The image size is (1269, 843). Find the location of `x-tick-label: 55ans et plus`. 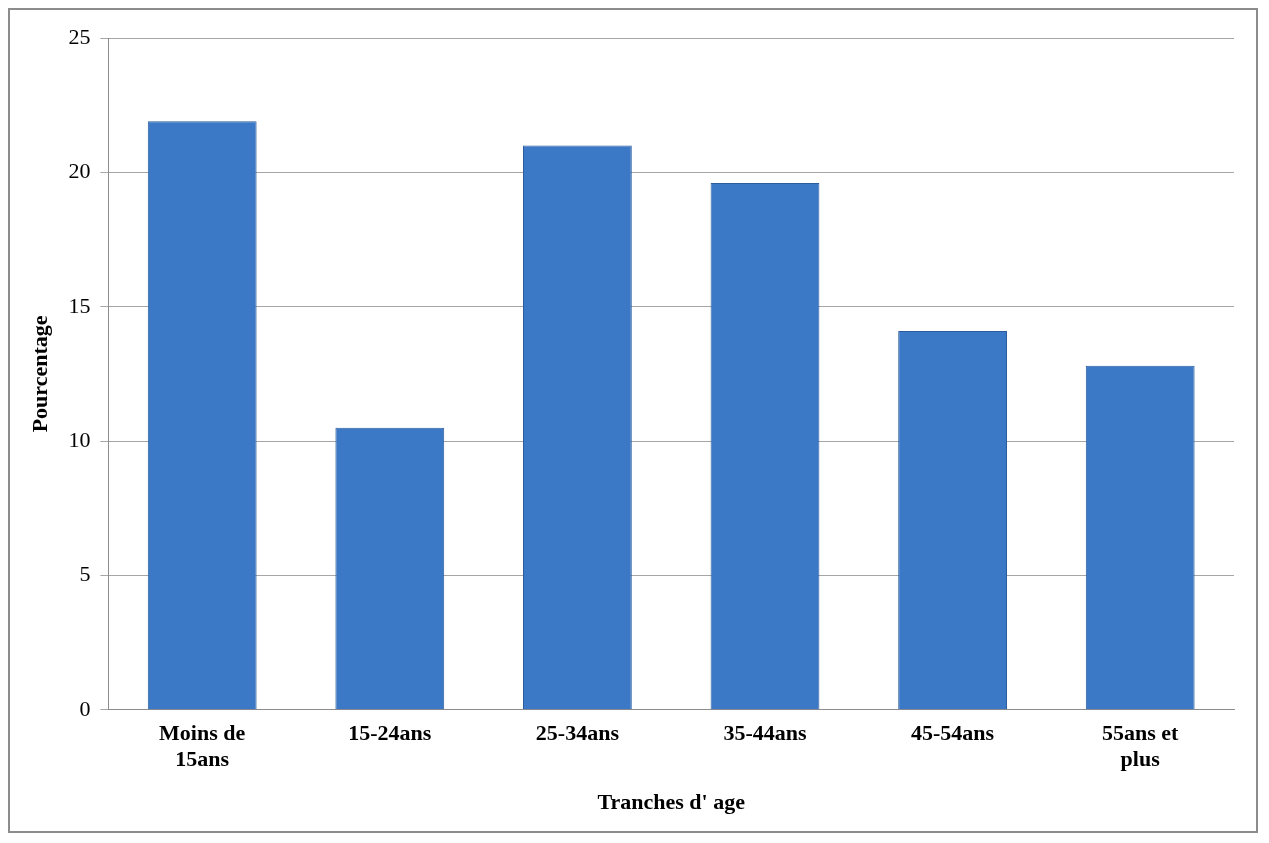

x-tick-label: 55ans et plus is located at coordinates (1141, 745).